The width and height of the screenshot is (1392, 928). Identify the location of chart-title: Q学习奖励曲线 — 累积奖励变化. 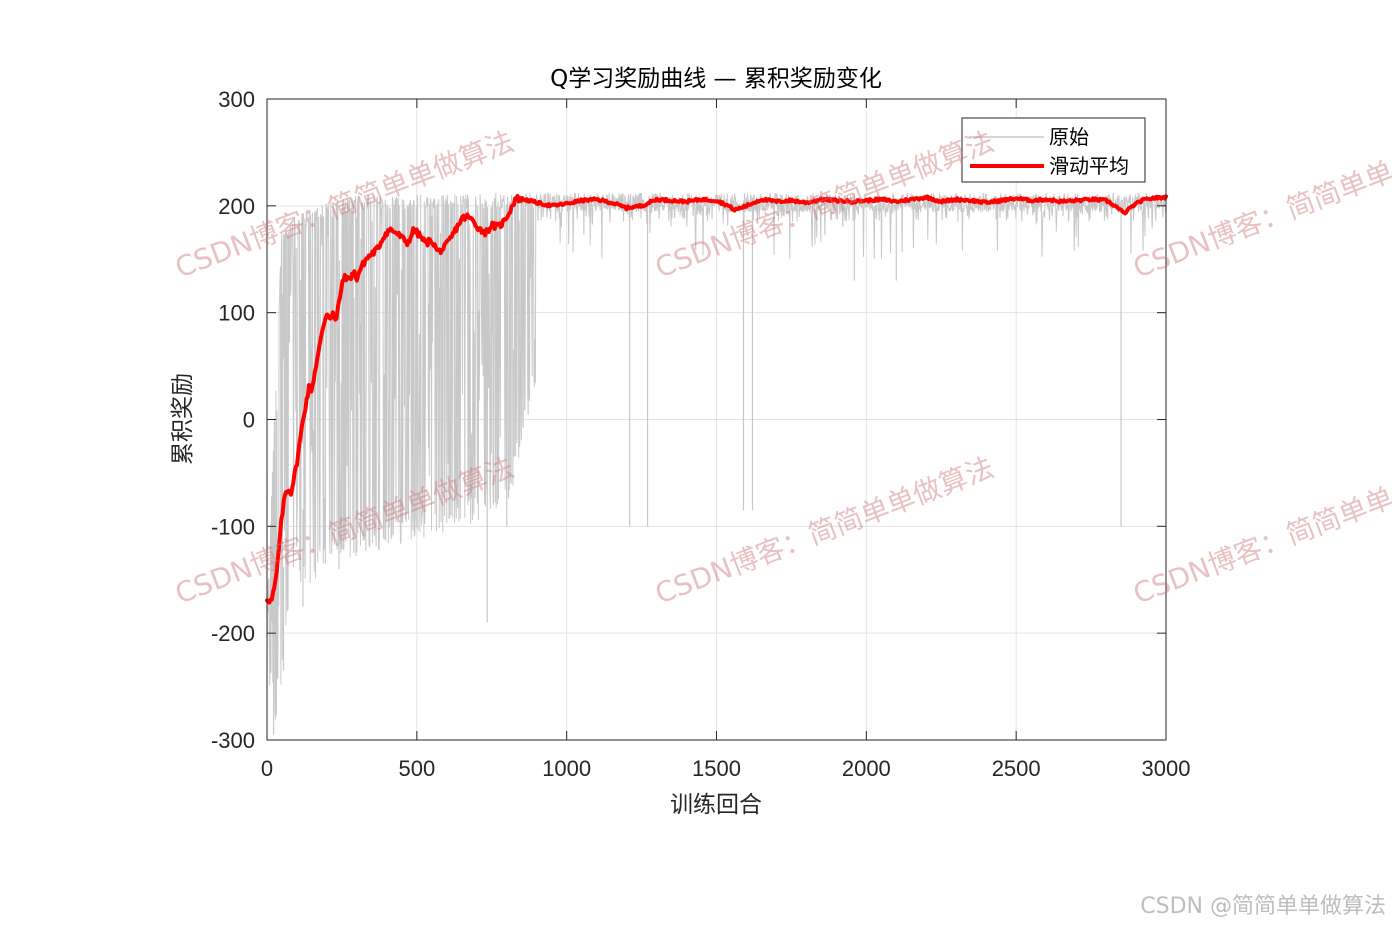
(716, 79).